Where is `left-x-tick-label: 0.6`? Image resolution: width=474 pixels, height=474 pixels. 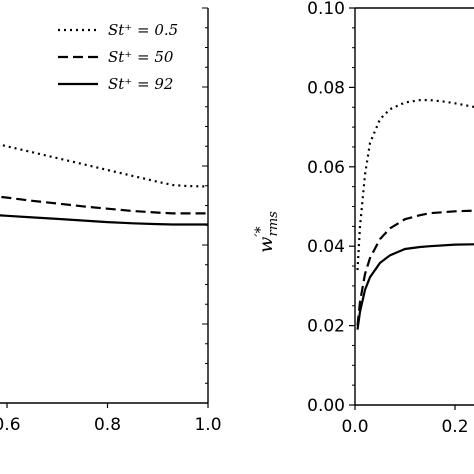 left-x-tick-label: 0.6 is located at coordinates (10, 425).